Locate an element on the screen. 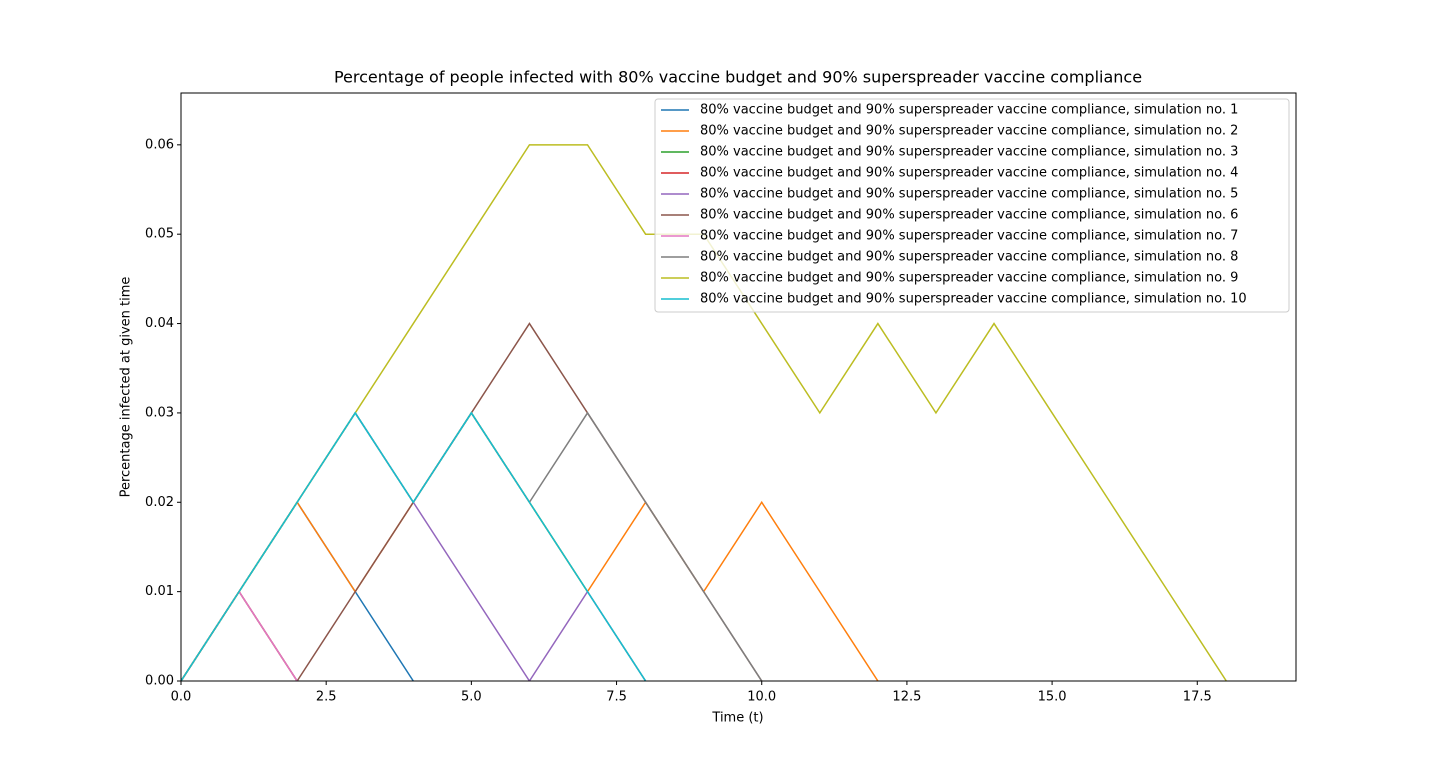 This screenshot has width=1440, height=766. x-tick-label: 12.5 is located at coordinates (906, 697).